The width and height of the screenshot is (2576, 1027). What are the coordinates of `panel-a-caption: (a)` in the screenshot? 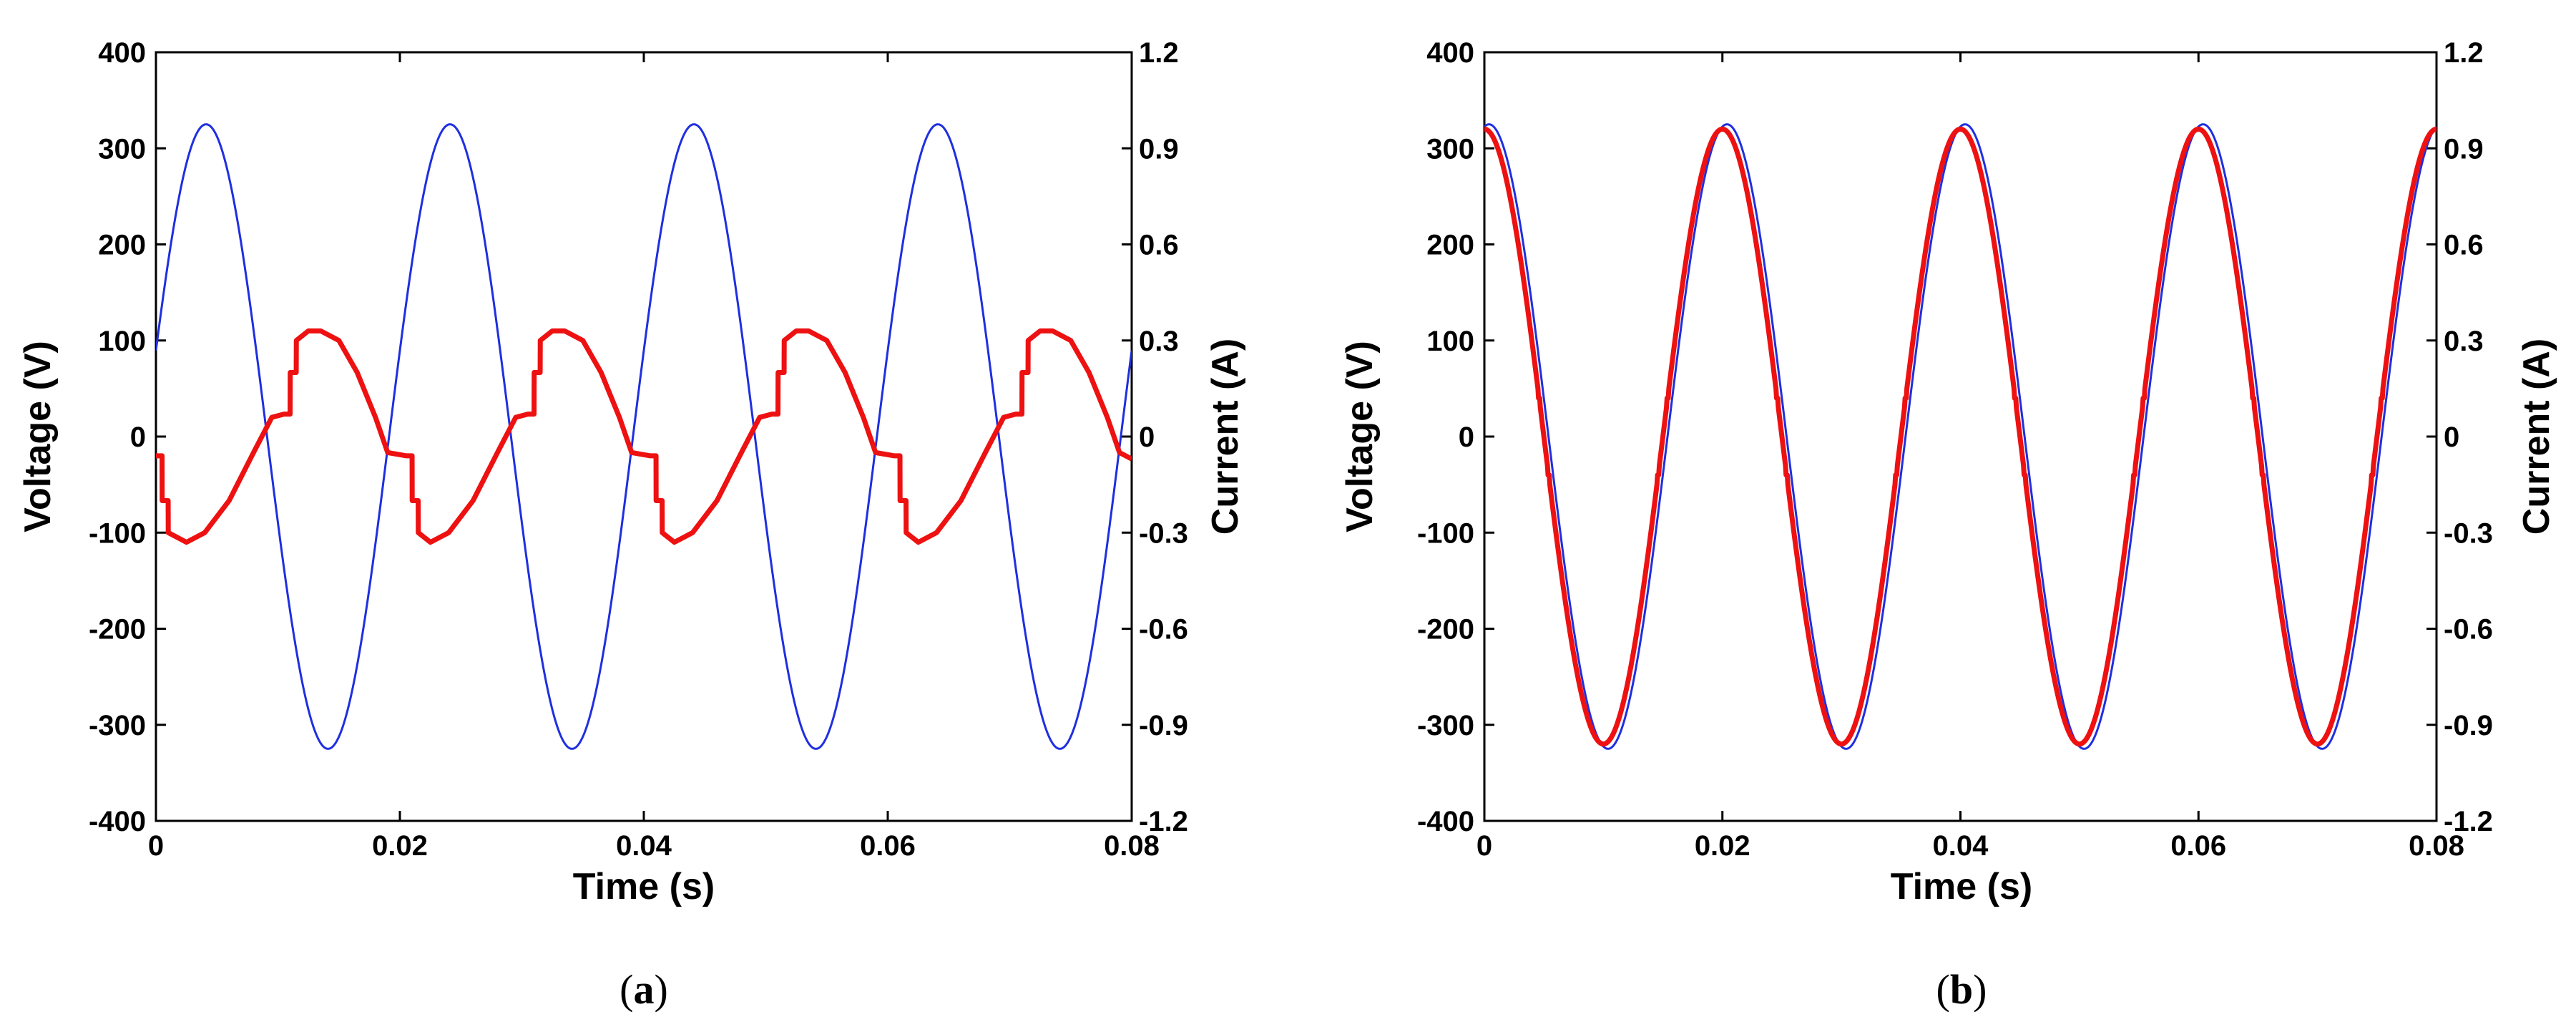 It's located at (643, 989).